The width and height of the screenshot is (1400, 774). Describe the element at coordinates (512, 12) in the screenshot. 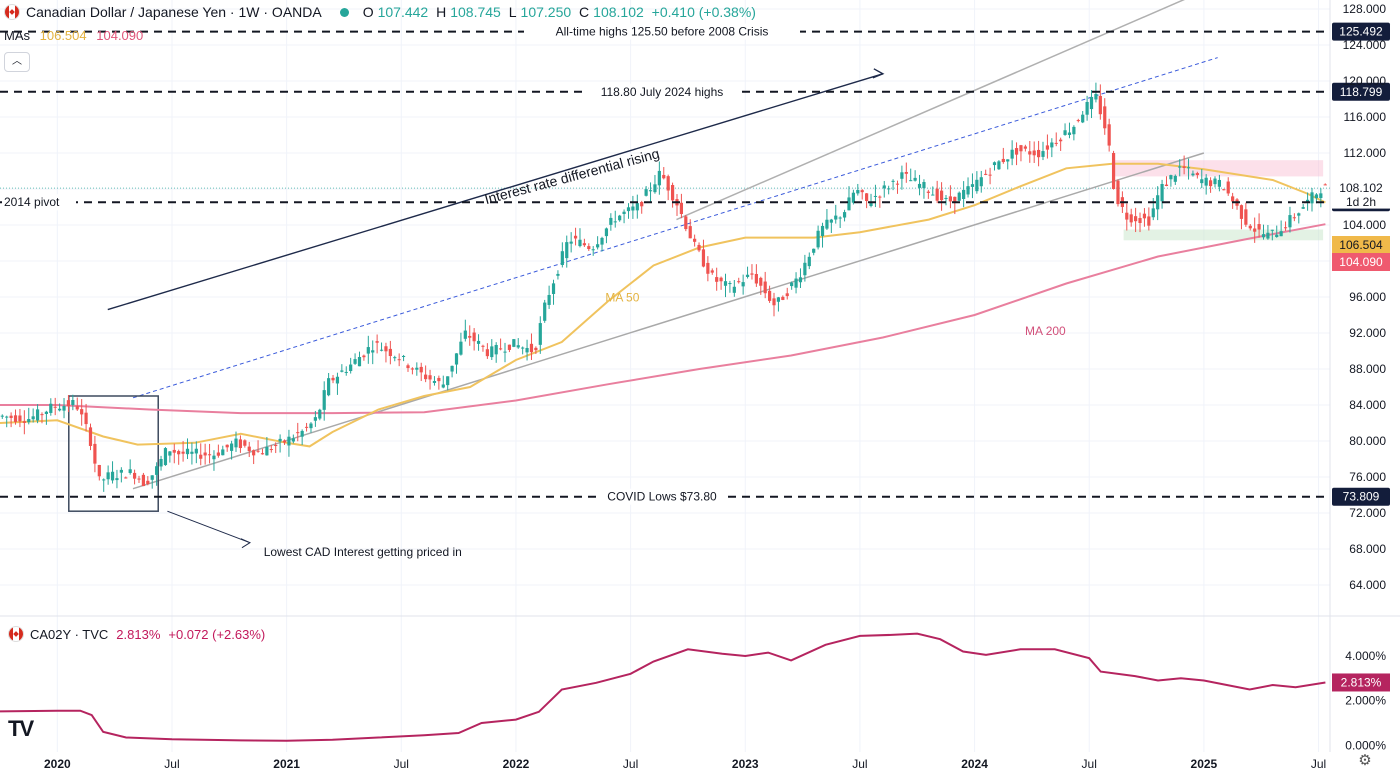

I see `low-label: L` at that location.